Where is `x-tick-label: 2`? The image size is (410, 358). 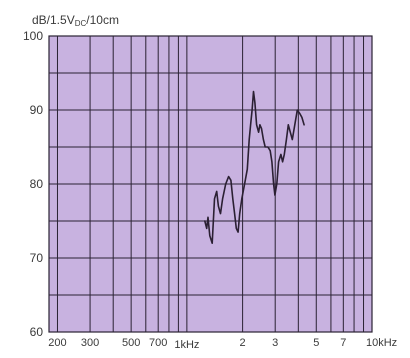 x-tick-label: 2 is located at coordinates (243, 343).